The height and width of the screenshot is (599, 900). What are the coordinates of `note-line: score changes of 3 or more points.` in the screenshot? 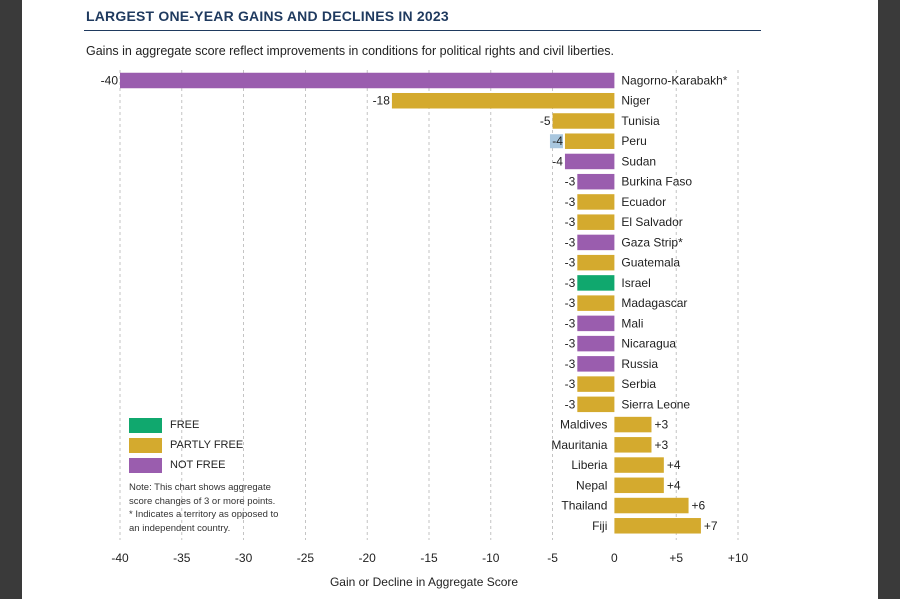 It's located at (202, 501).